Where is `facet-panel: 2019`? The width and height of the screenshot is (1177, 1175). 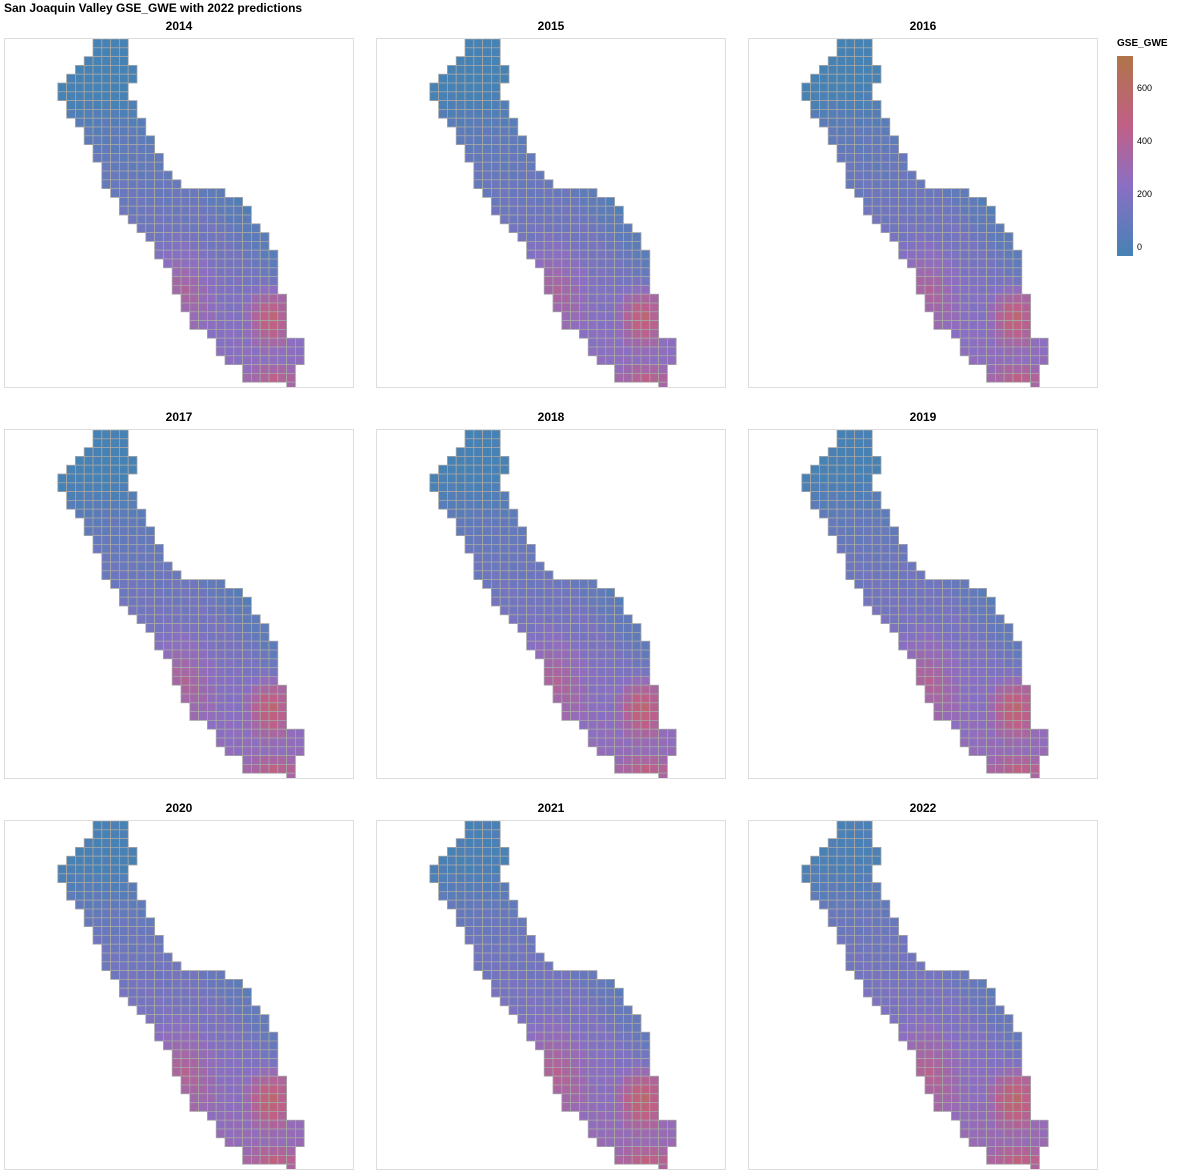
facet-panel: 2019 is located at coordinates (923, 594).